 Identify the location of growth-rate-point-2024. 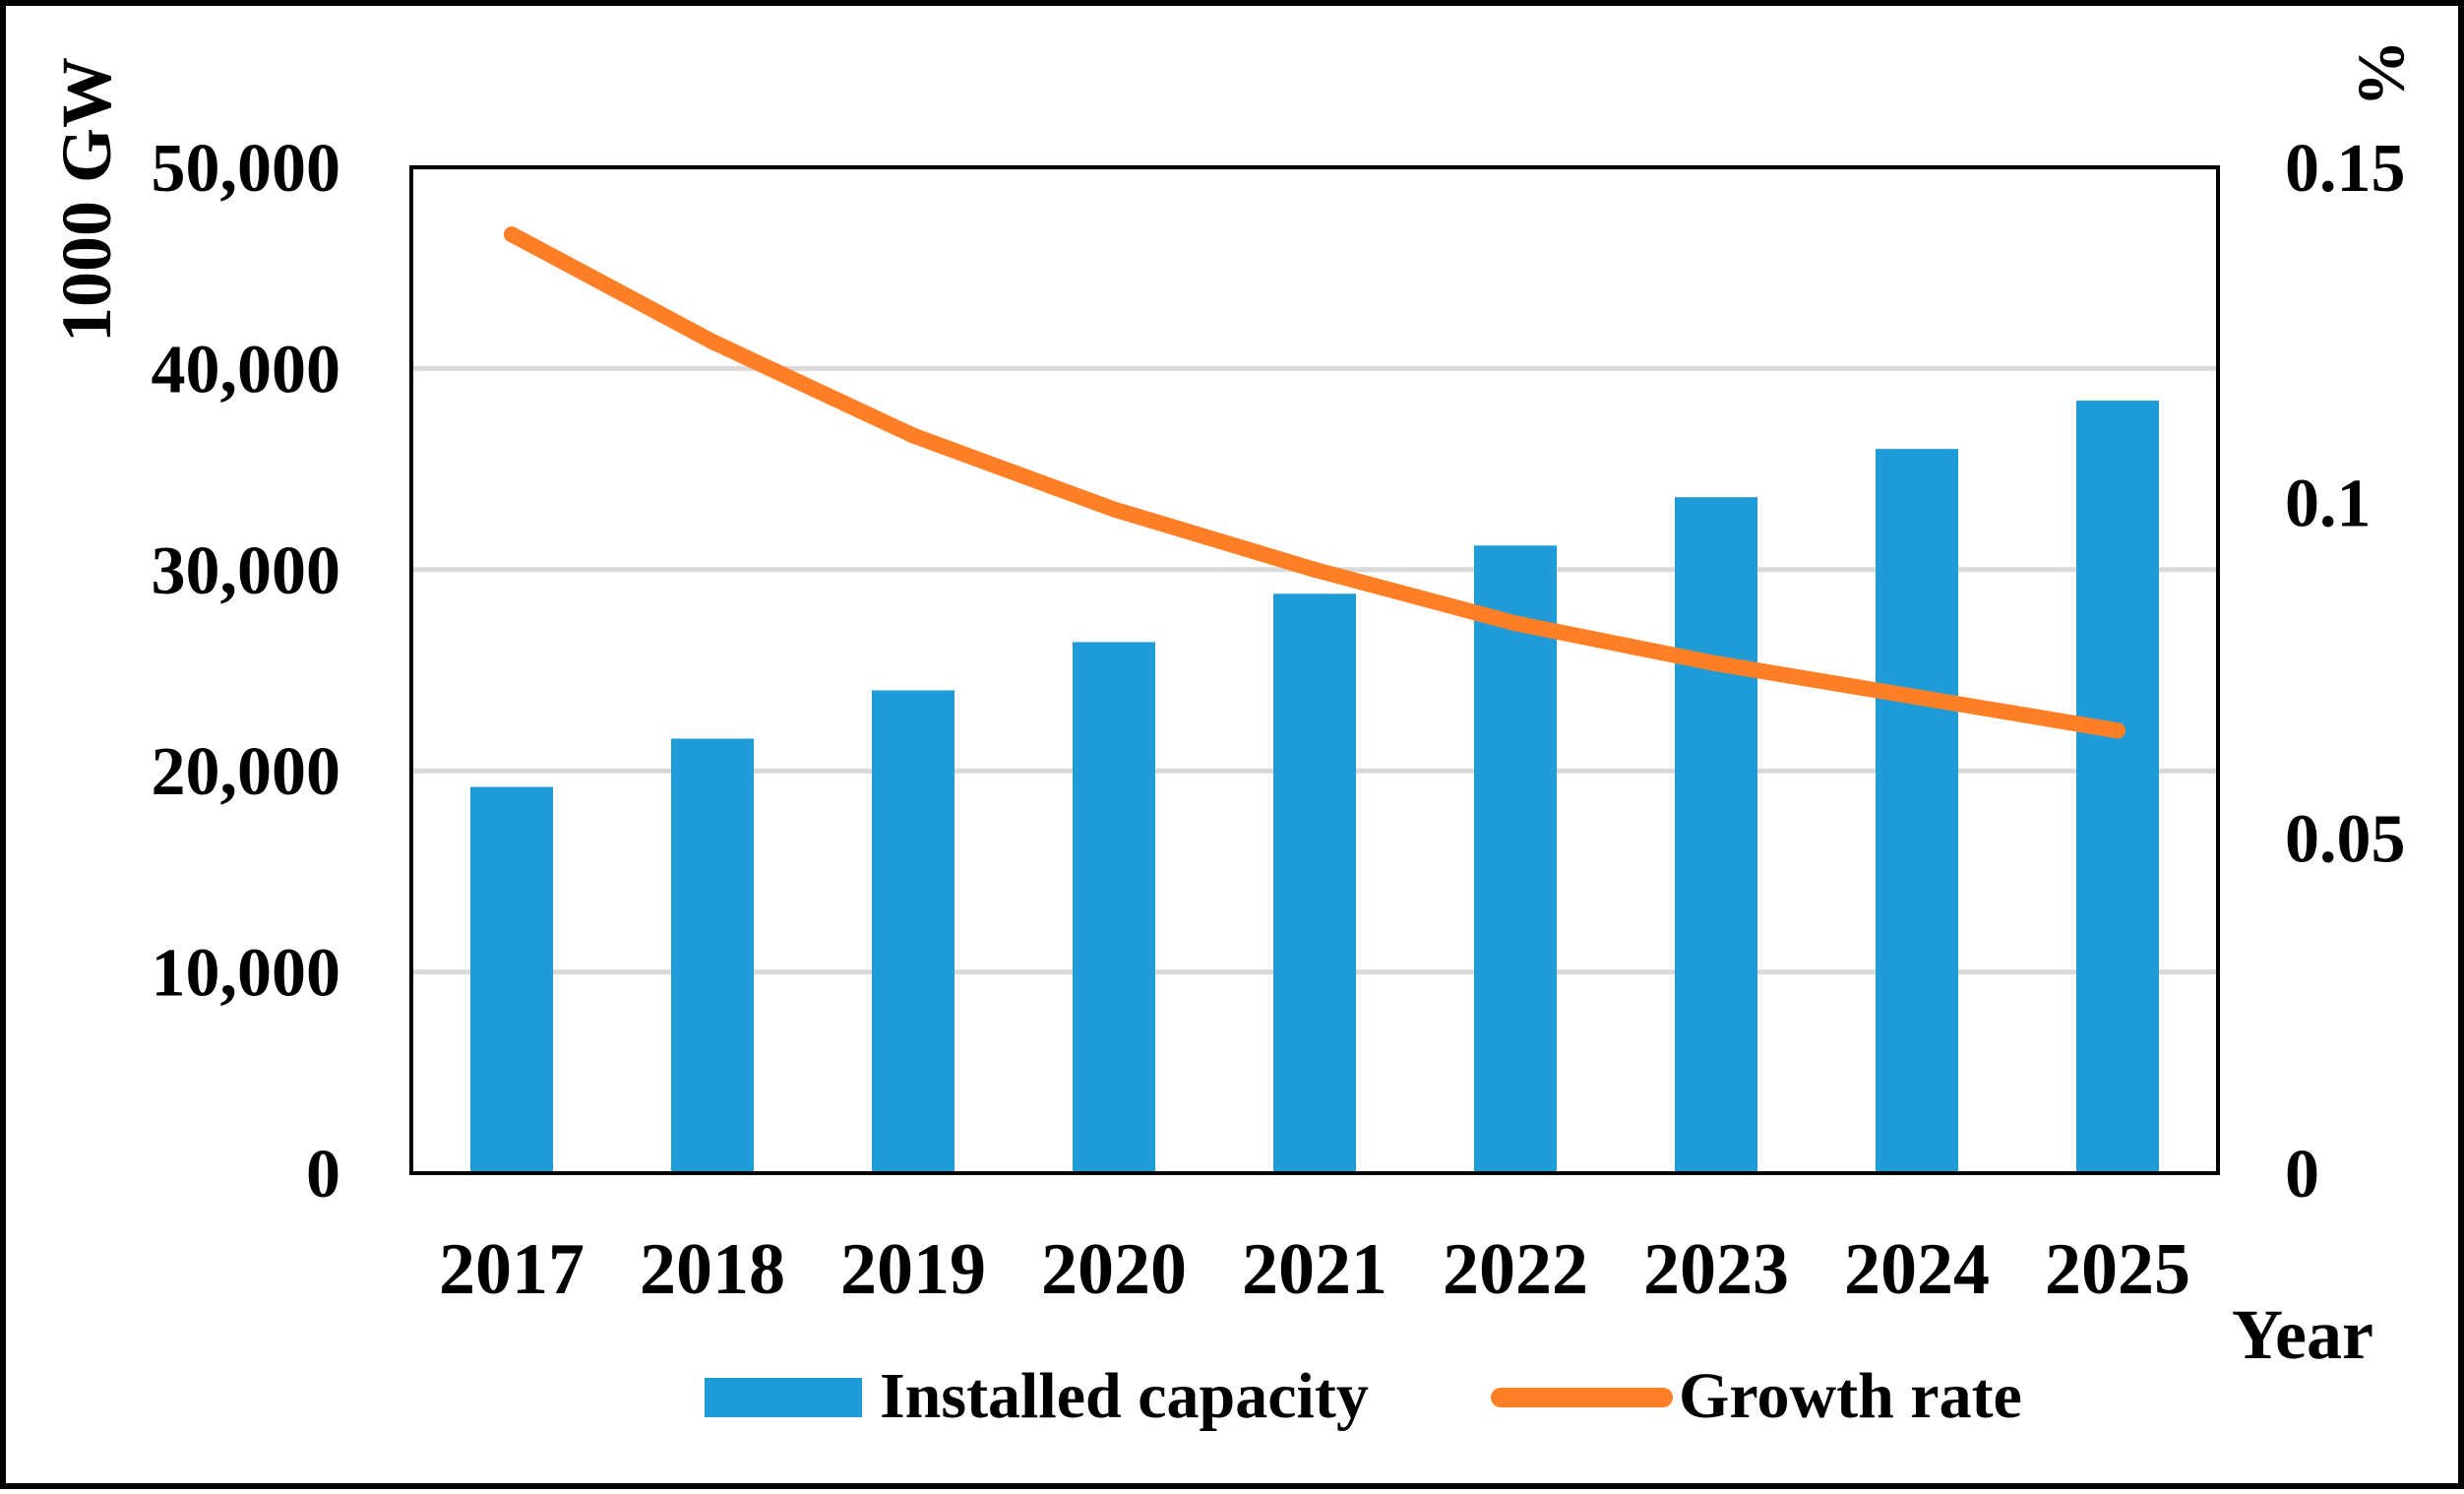
(1917, 697).